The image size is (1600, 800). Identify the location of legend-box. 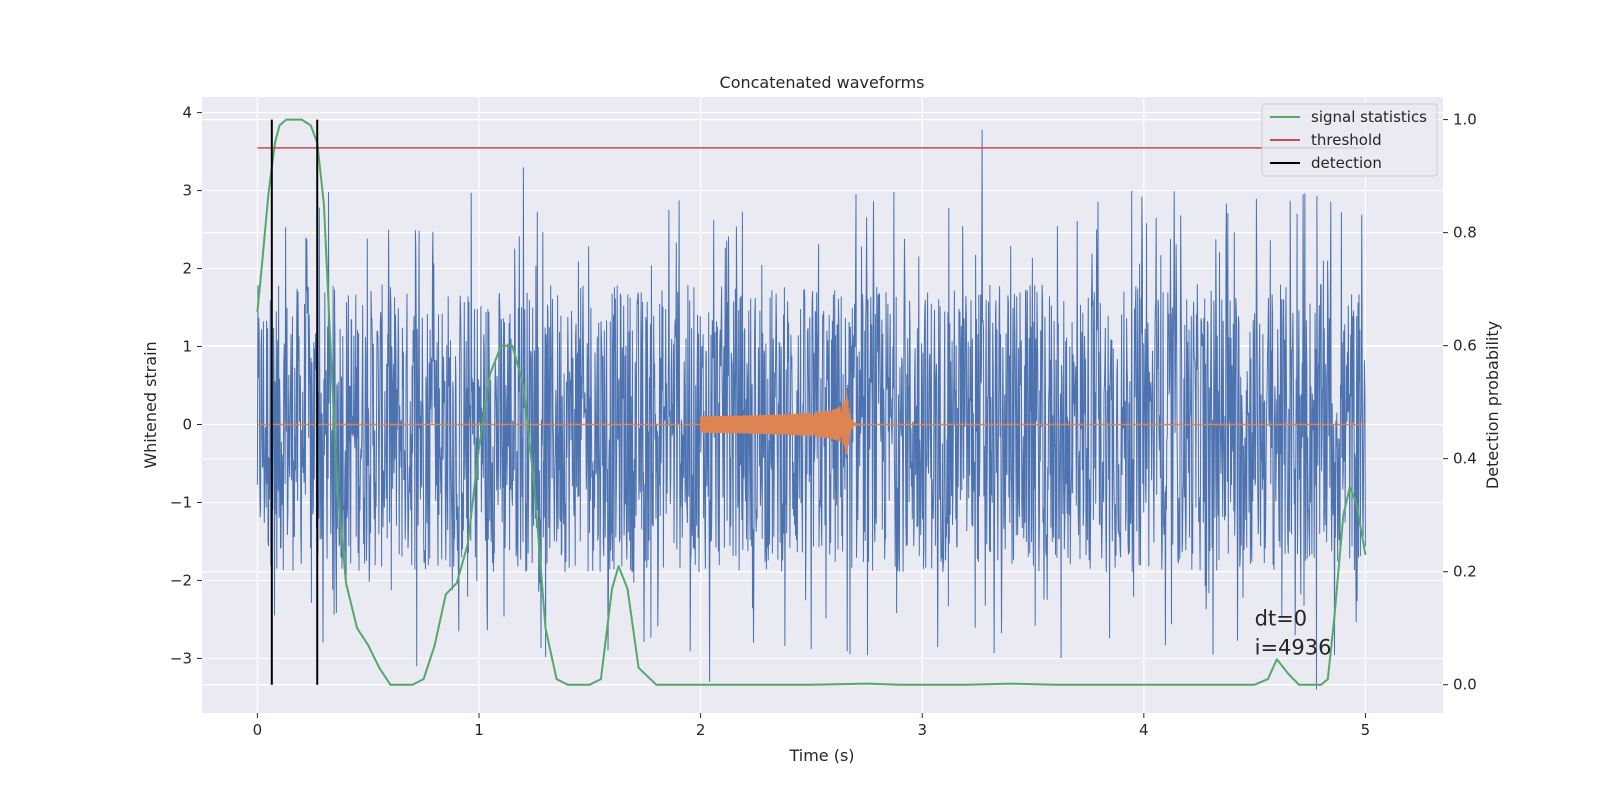
(1349, 140).